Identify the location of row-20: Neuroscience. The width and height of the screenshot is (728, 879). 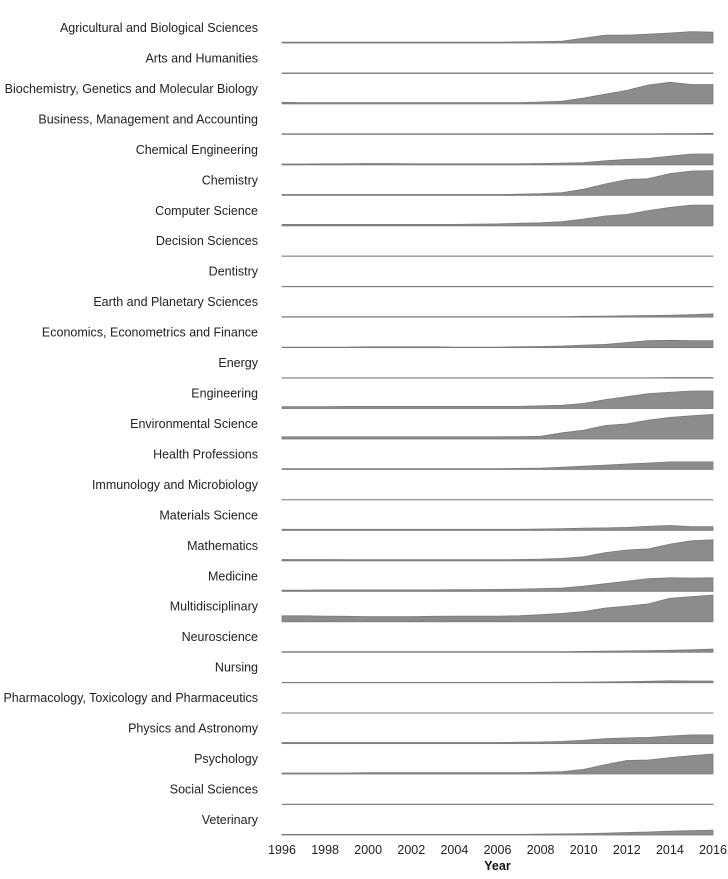
(447, 641).